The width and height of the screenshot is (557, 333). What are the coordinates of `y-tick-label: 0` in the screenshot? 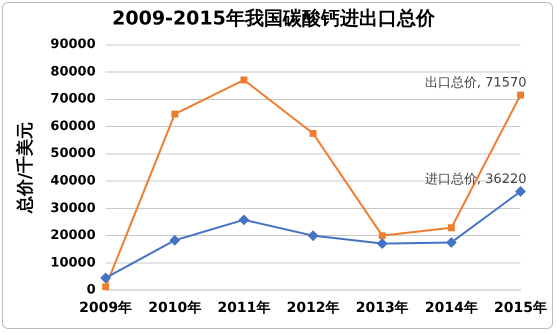 It's located at (91, 290).